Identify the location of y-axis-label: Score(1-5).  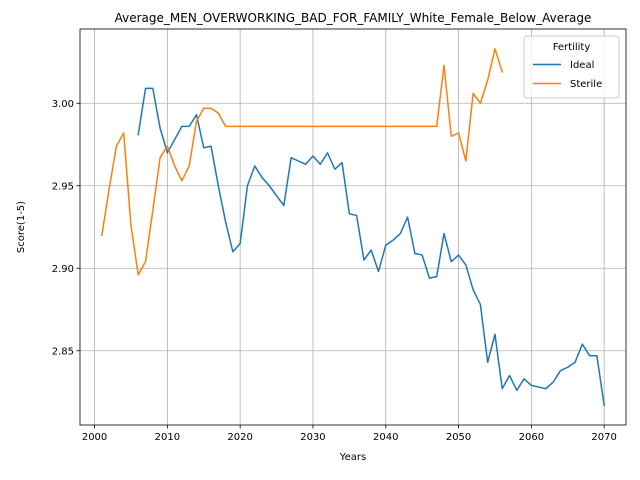
(21, 227).